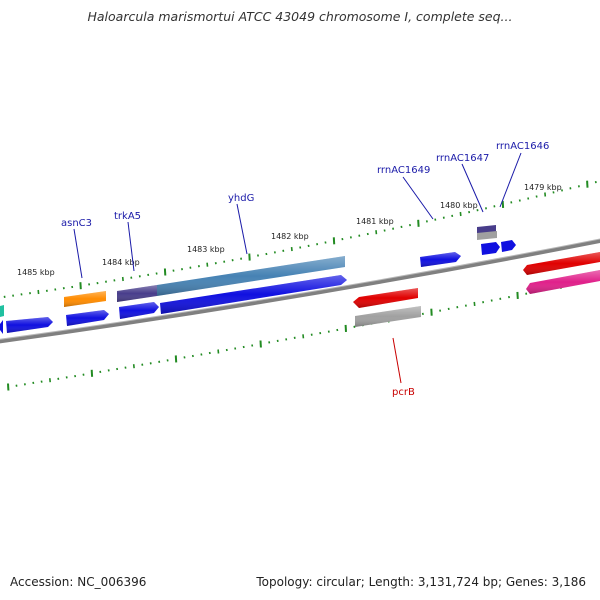 Image resolution: width=600 pixels, height=600 pixels. I want to click on gene-gray, so click(388, 316).